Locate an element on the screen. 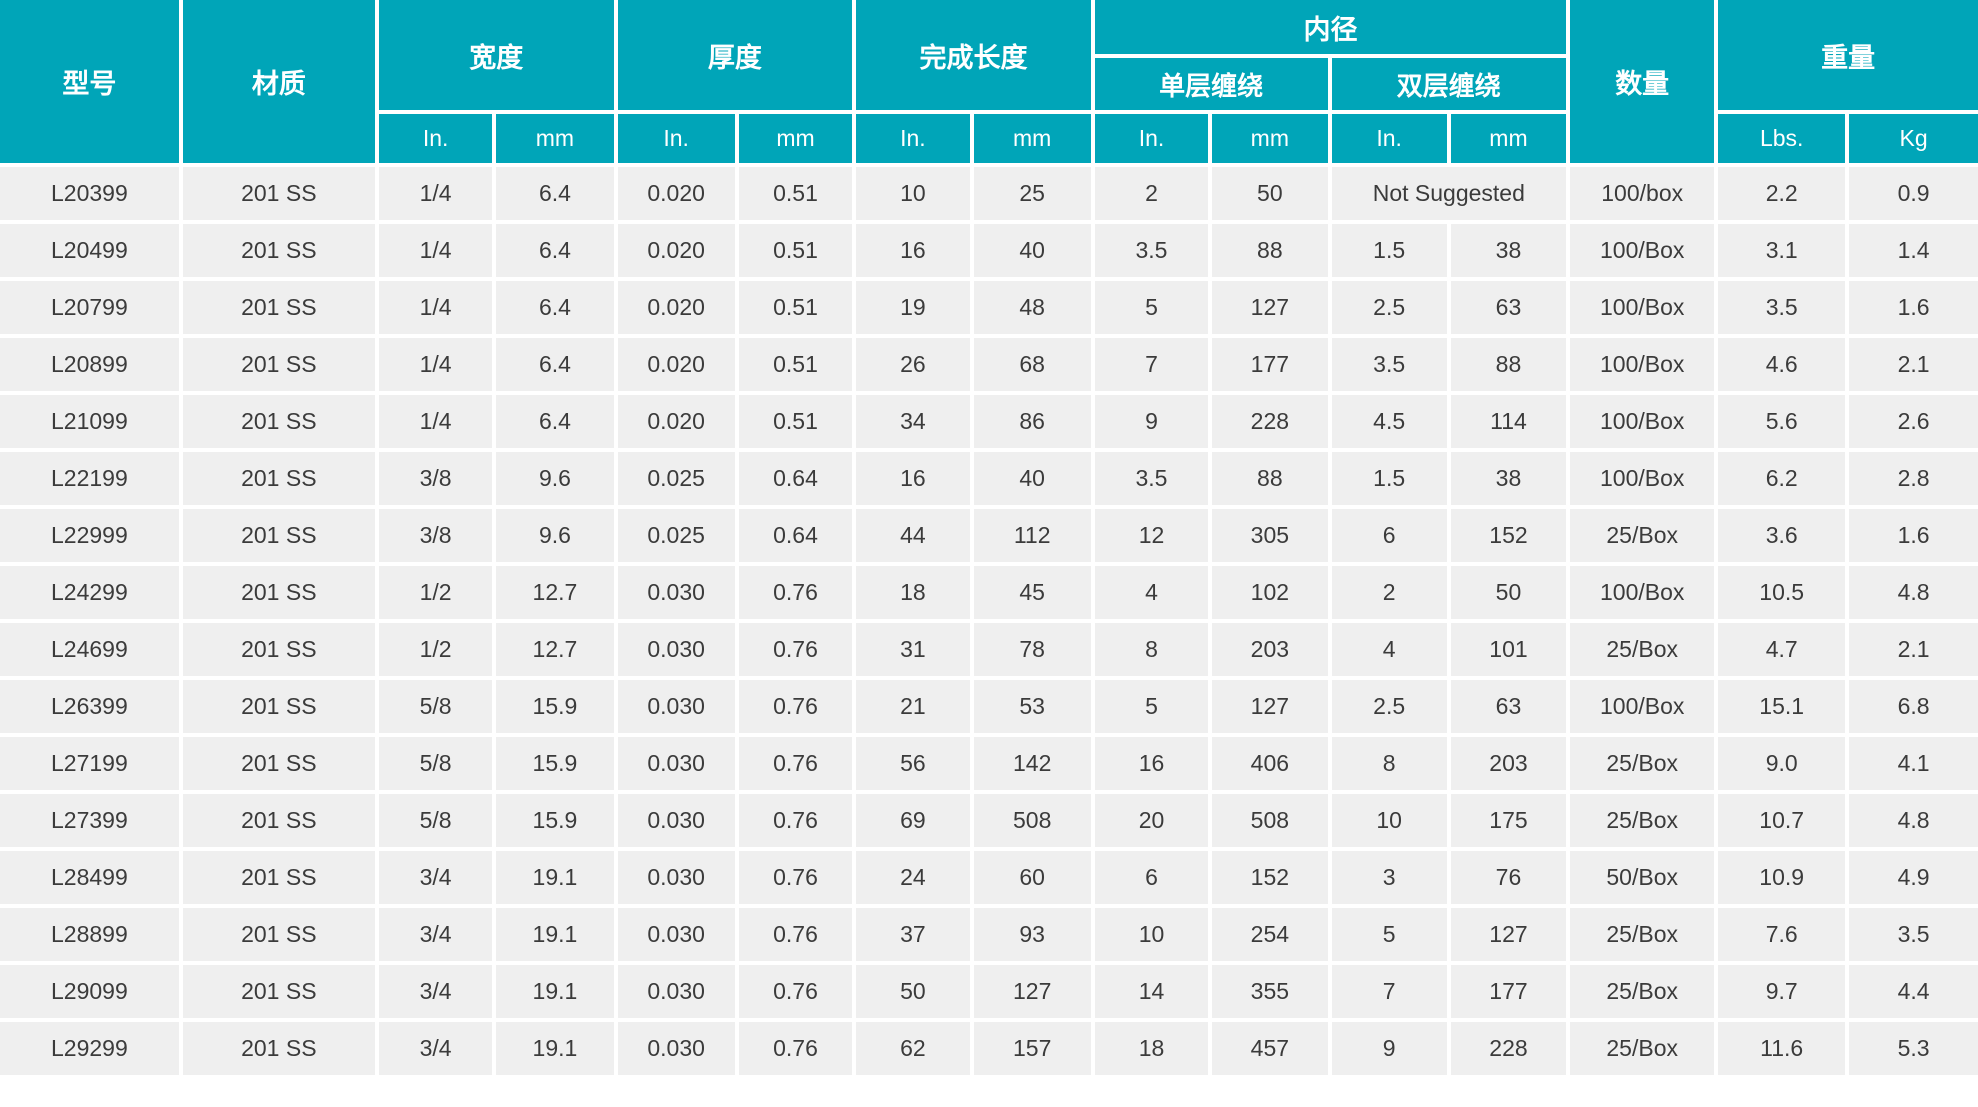 This screenshot has height=1107, width=1978. single-wrap-mm-cell: 50 is located at coordinates (1270, 193).